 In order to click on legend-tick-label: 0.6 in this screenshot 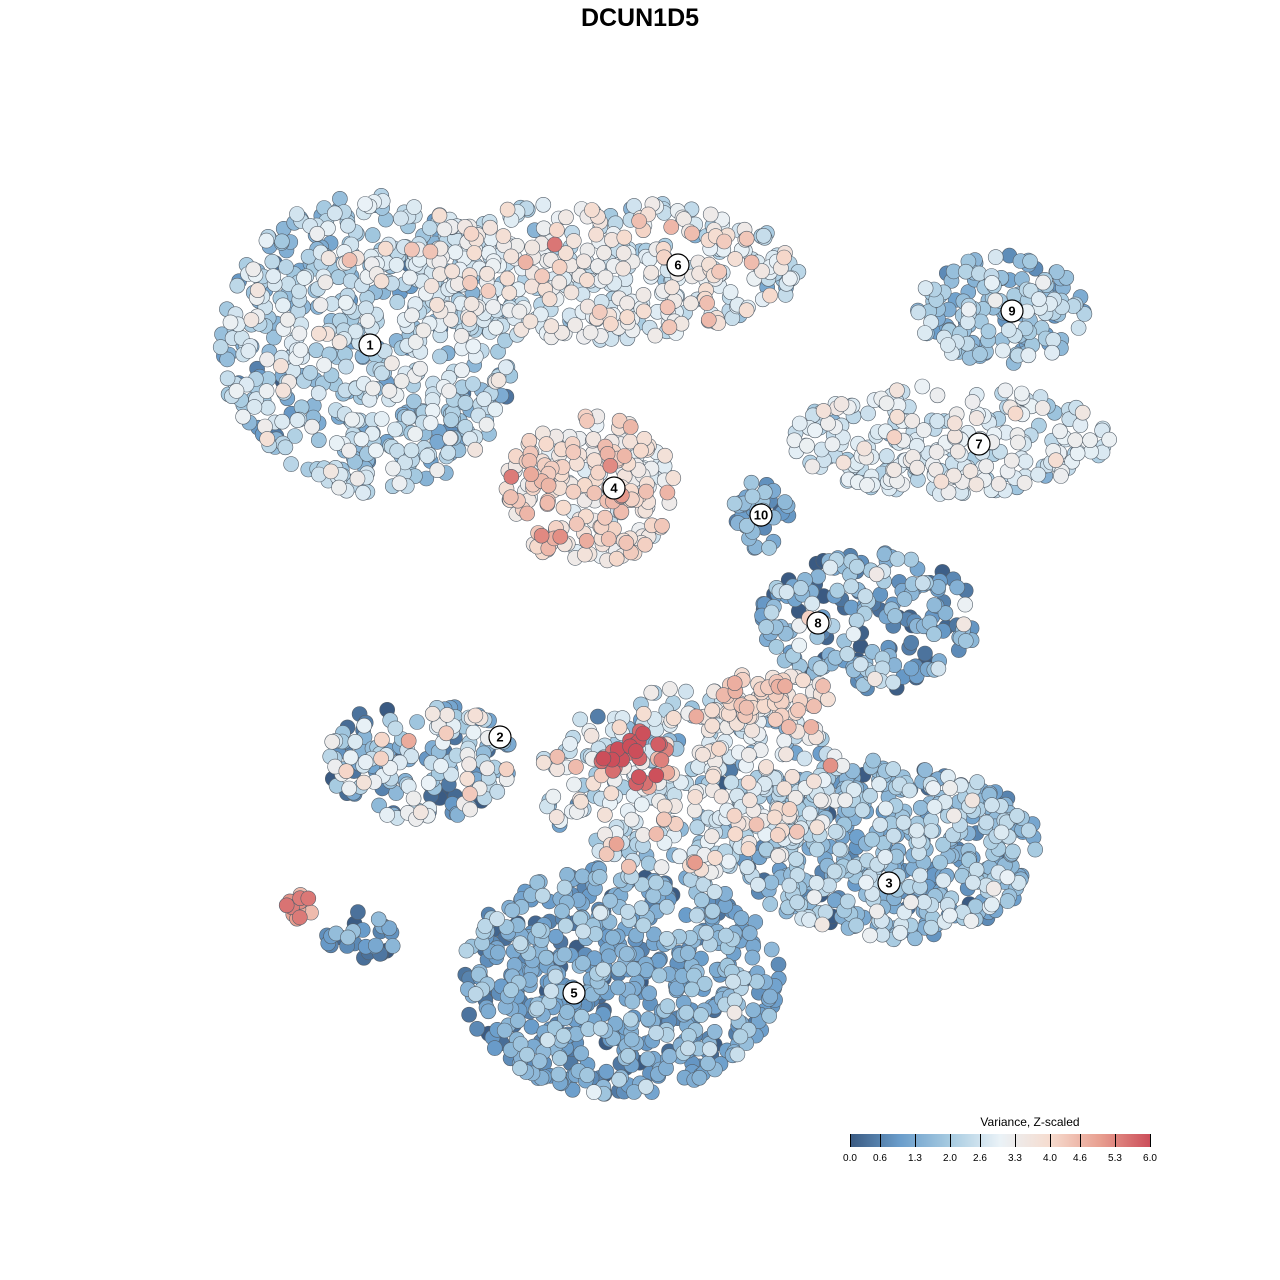, I will do `click(880, 1158)`.